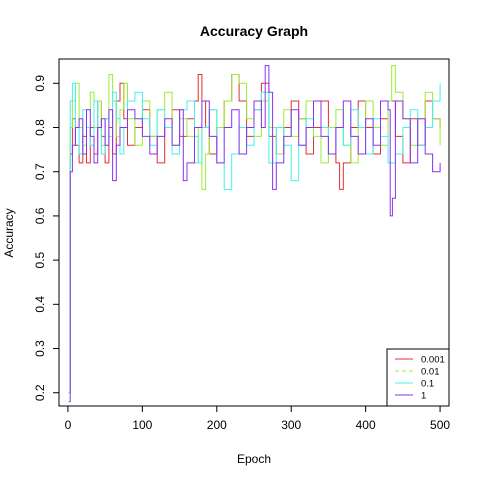 The height and width of the screenshot is (485, 480). Describe the element at coordinates (254, 459) in the screenshot. I see `x-axis-label: Epoch` at that location.